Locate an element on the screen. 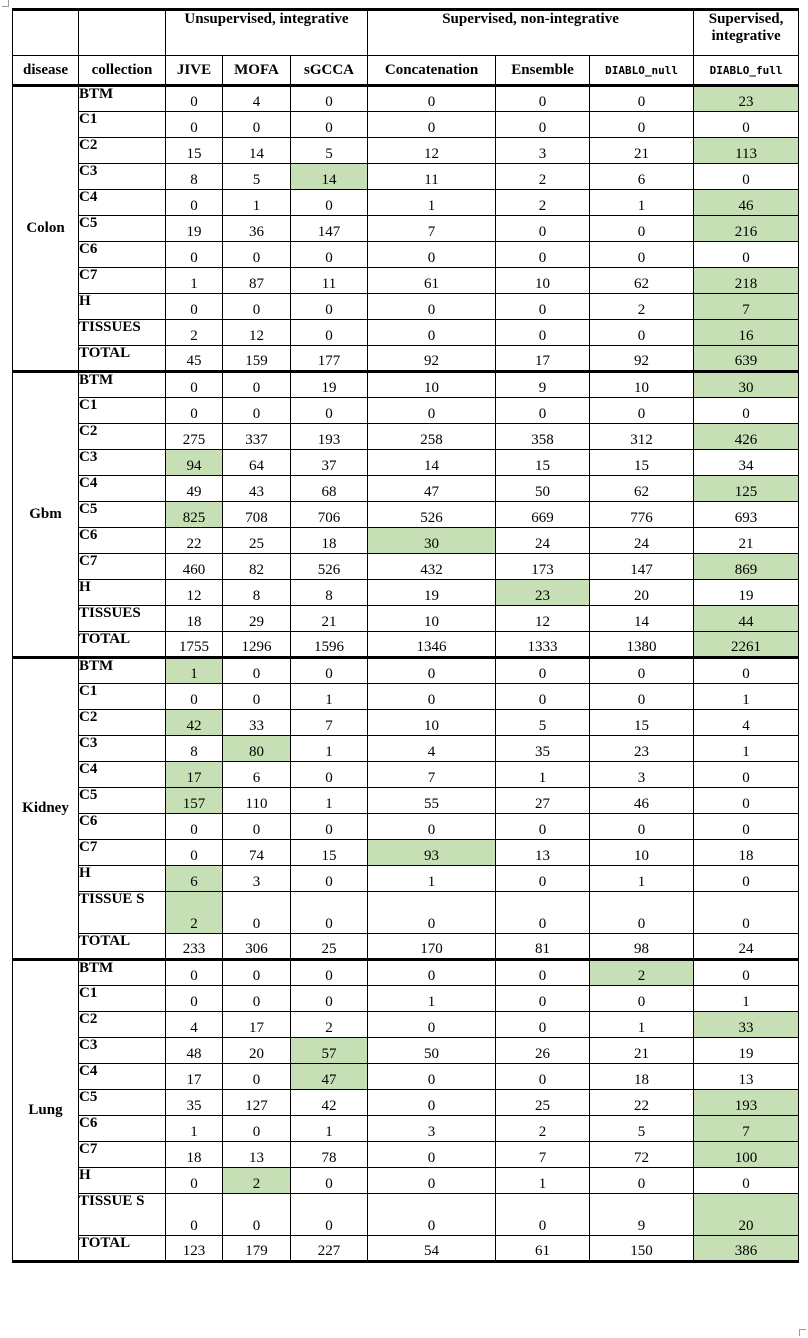  column-header-jive: JIVE is located at coordinates (194, 70).